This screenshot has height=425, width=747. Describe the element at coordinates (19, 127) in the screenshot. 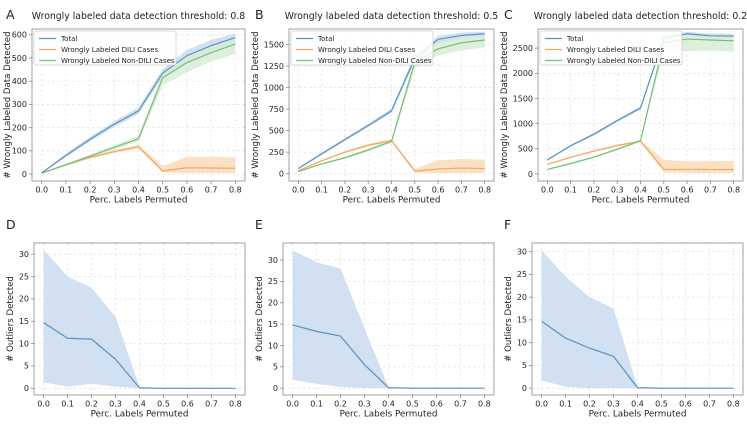

I see `y-tick-label: 200` at that location.